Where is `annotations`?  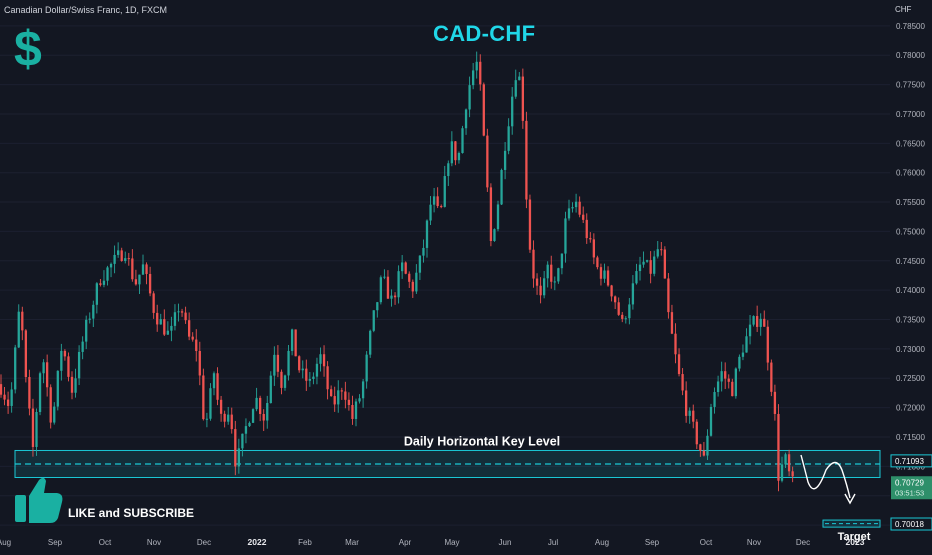 annotations is located at coordinates (828, 479).